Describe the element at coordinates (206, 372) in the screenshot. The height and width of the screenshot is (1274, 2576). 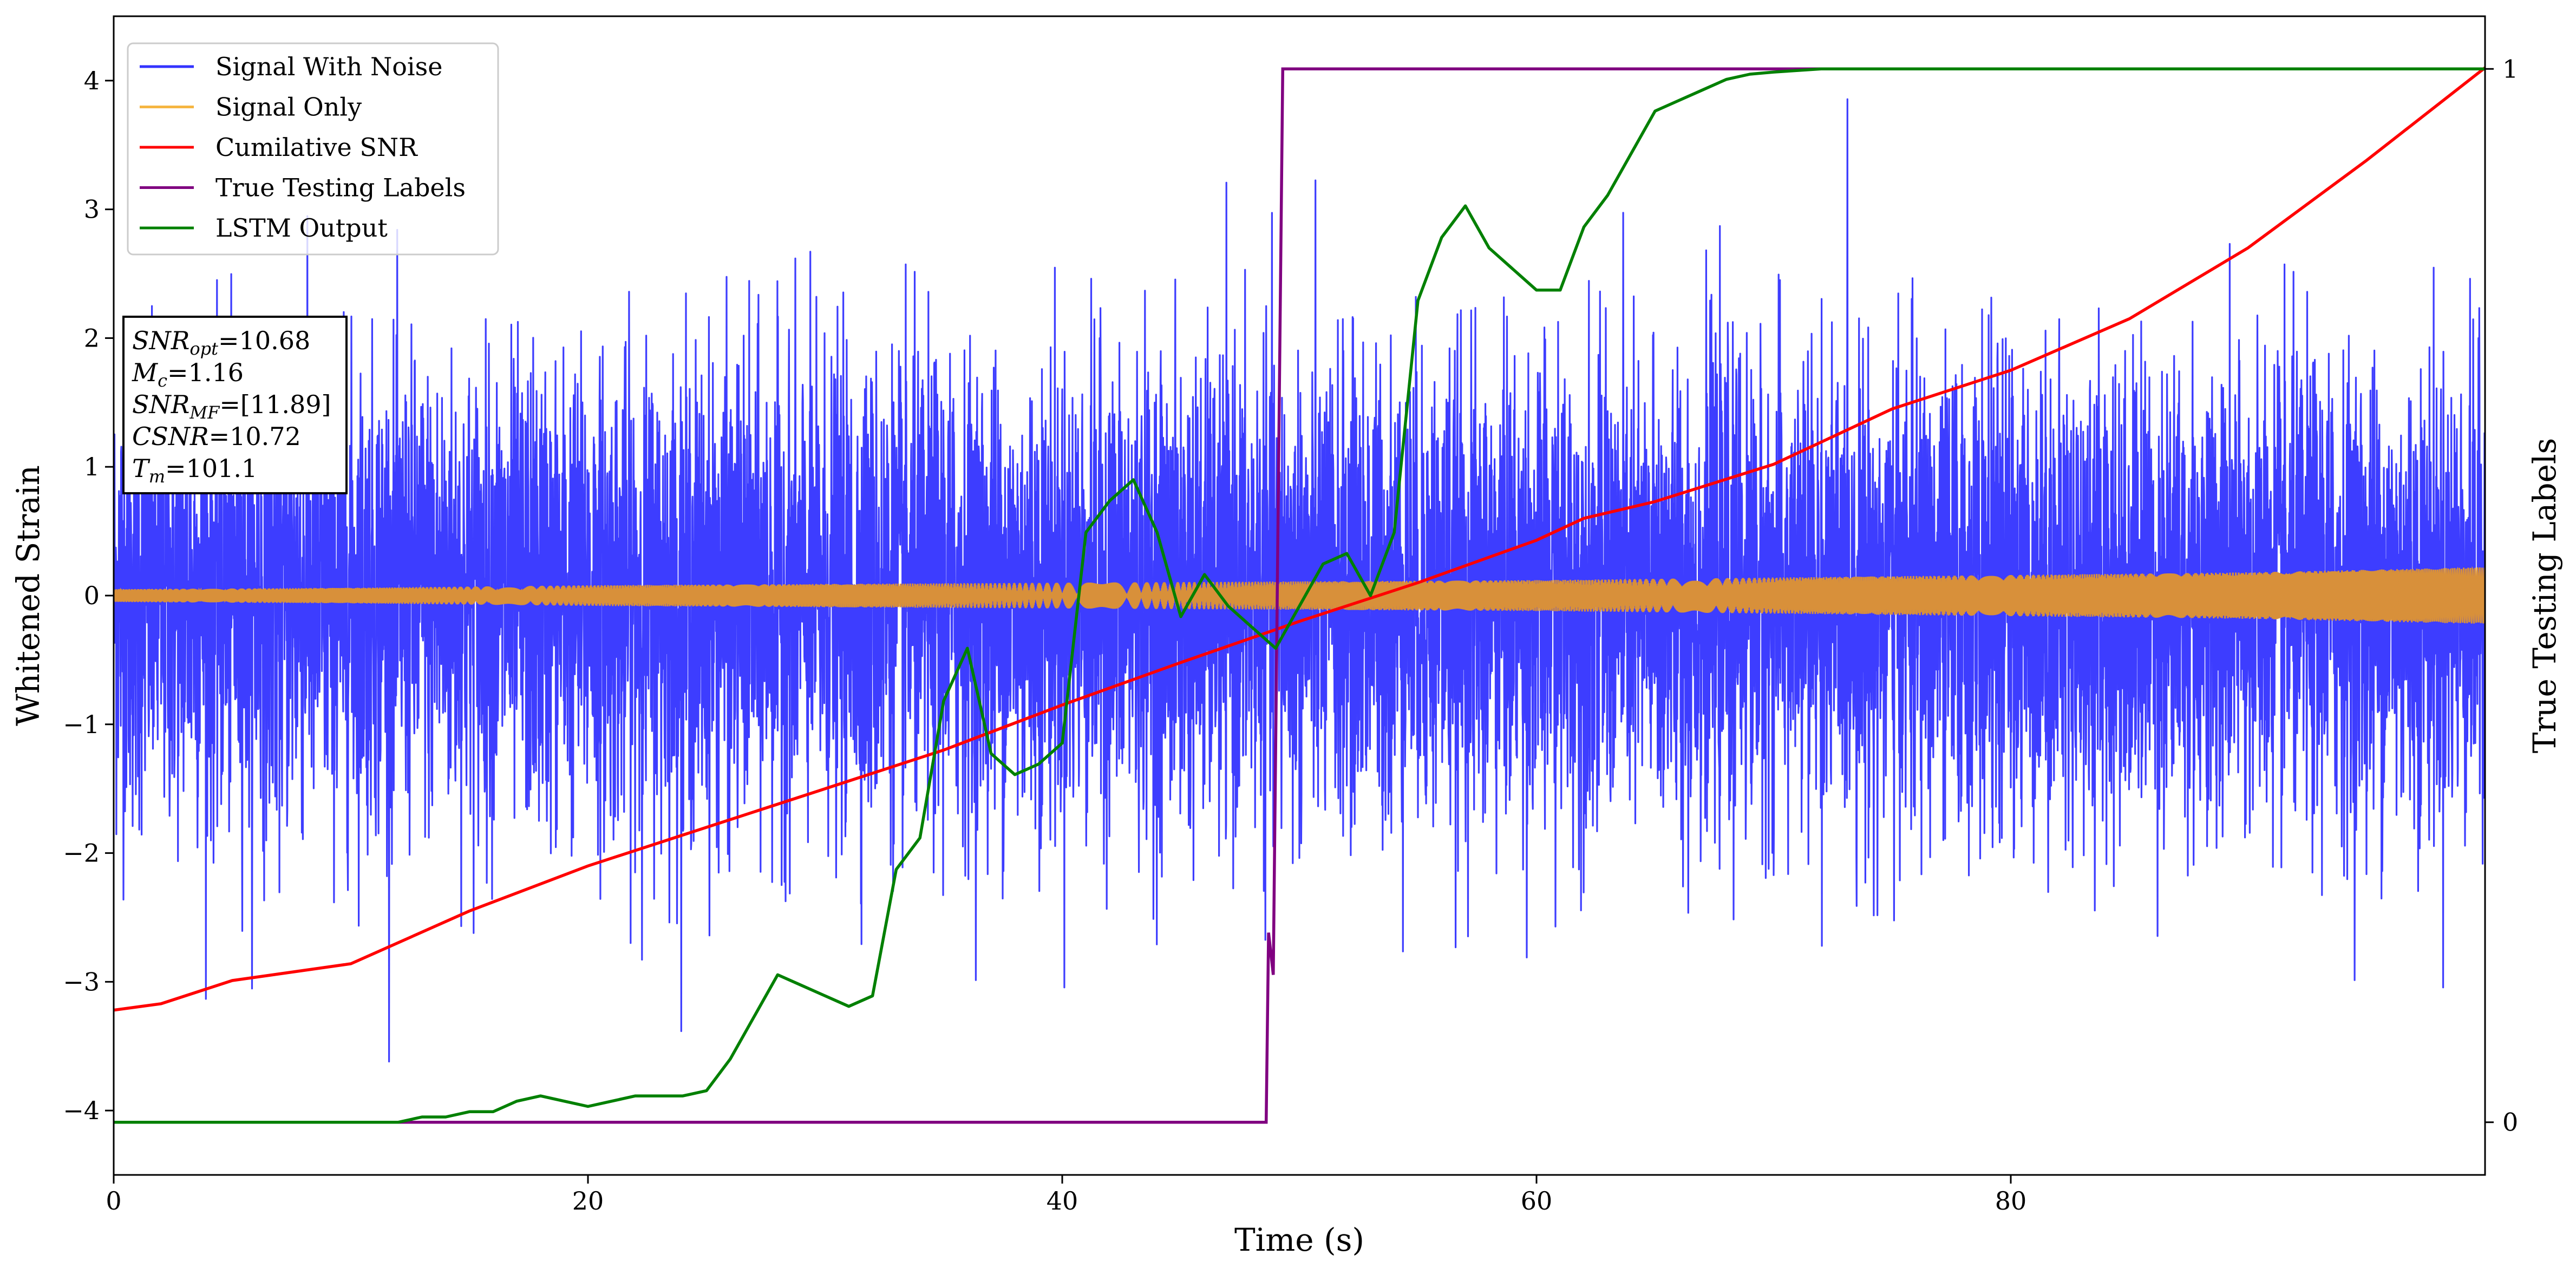
I see `annot-mc-value: =1.16` at that location.